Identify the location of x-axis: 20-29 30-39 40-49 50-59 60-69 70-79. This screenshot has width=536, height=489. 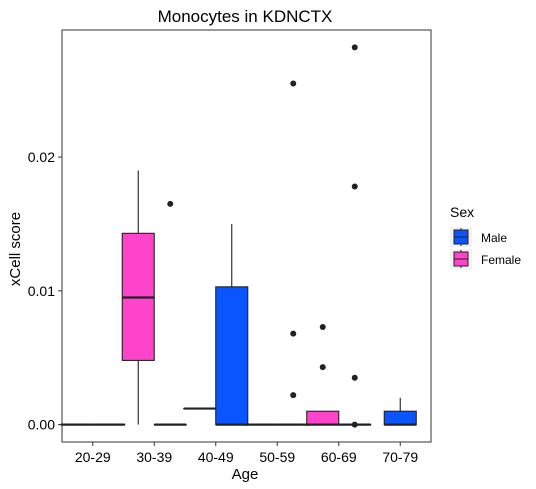
(246, 453).